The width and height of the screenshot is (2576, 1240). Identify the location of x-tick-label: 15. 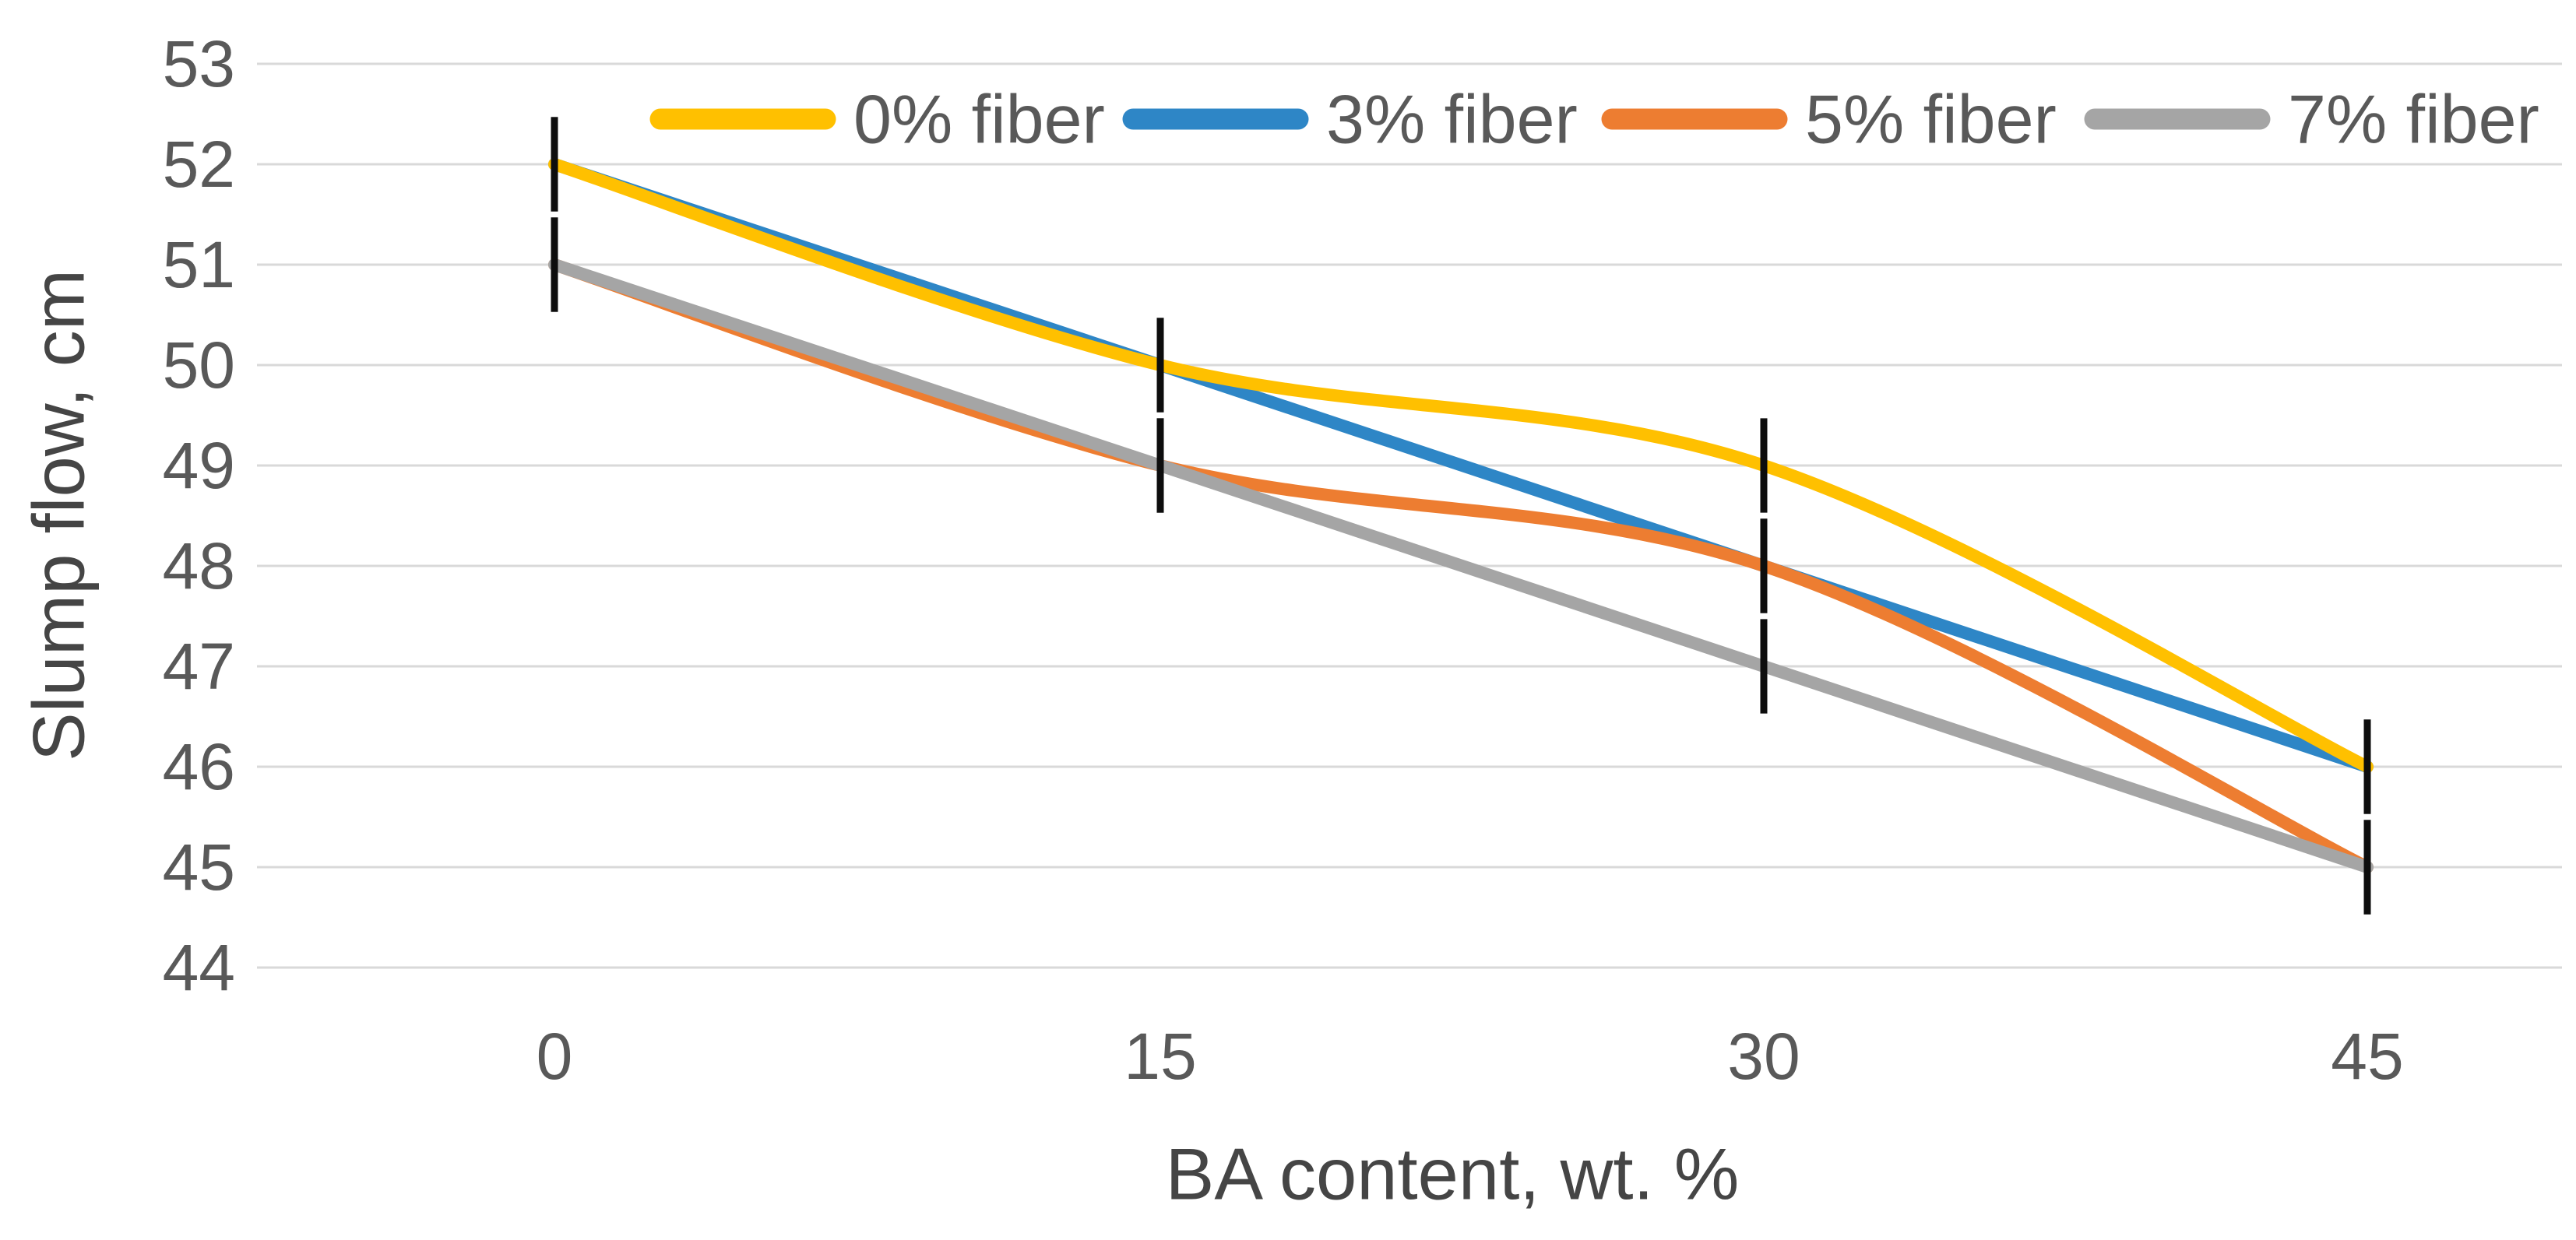
(1160, 1056).